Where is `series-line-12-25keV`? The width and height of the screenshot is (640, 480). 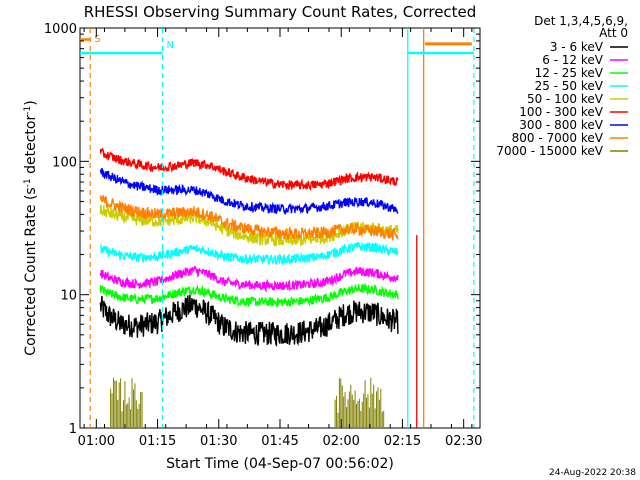
series-line-12-25keV is located at coordinates (249, 295).